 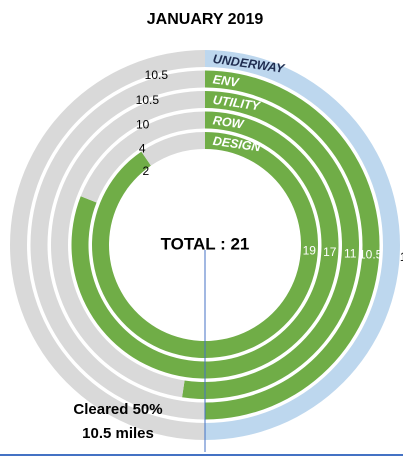 I want to click on value-label: 4, so click(x=142, y=148).